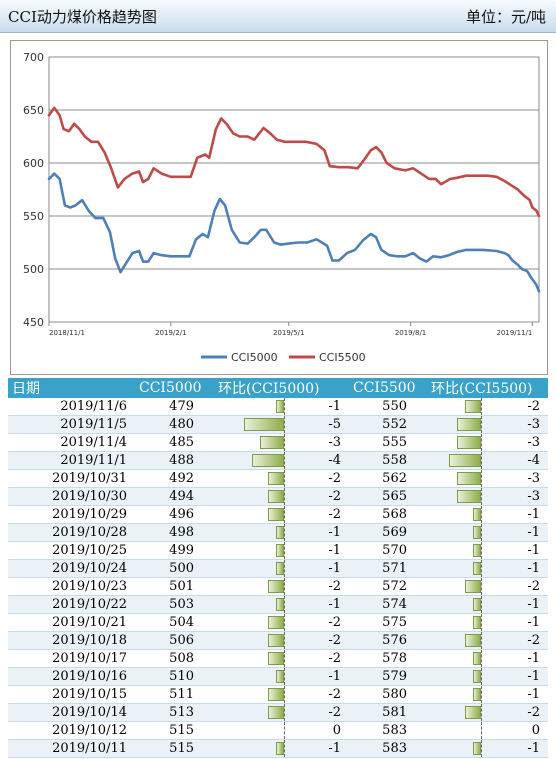  What do you see at coordinates (67, 333) in the screenshot?
I see `x-tick-label: 2018/11/1` at bounding box center [67, 333].